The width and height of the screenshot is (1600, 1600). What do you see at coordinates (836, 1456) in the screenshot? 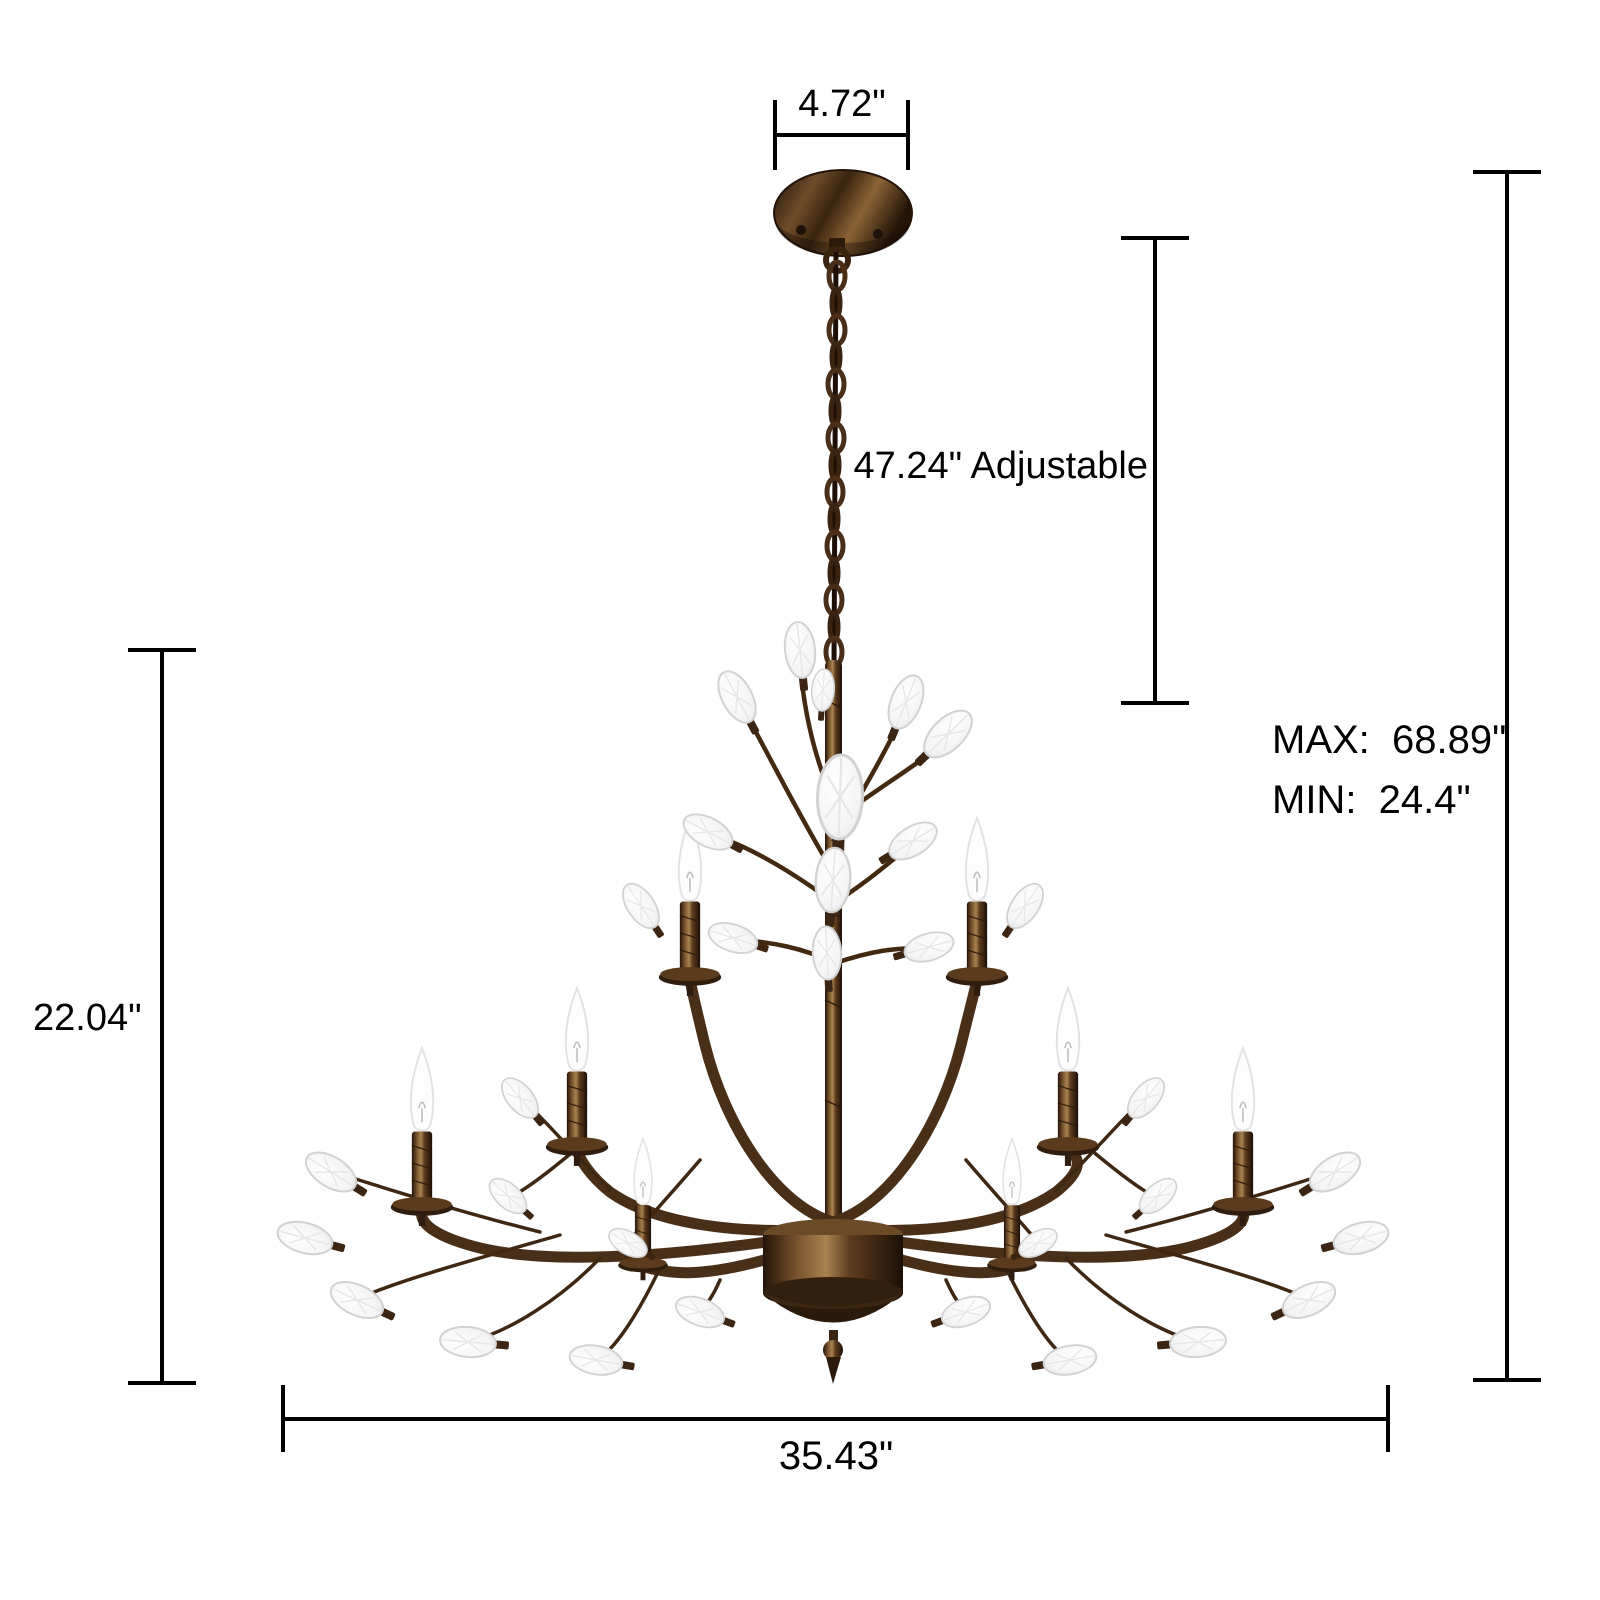
I see `fixture-width-label: 35.43"` at bounding box center [836, 1456].